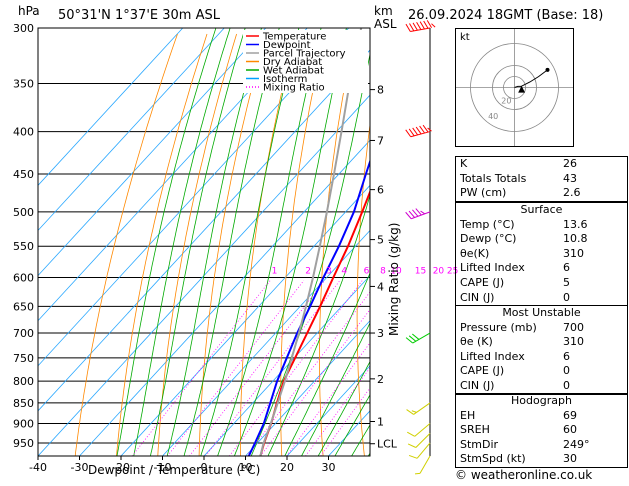 The height and width of the screenshot is (486, 629). What do you see at coordinates (329, 272) in the screenshot?
I see `mixing-ratio-label: 3` at bounding box center [329, 272].